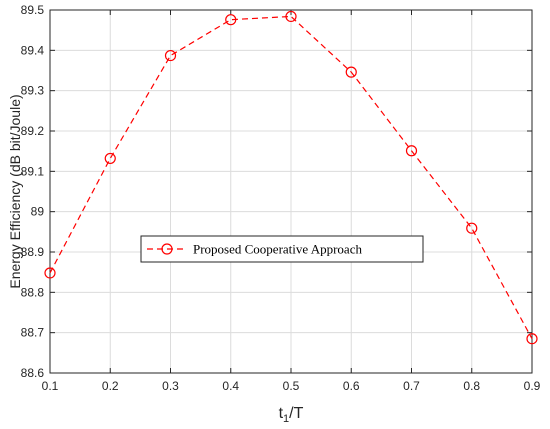 The width and height of the screenshot is (550, 429). What do you see at coordinates (33, 91) in the screenshot?
I see `y-tick-label: 89.3` at bounding box center [33, 91].